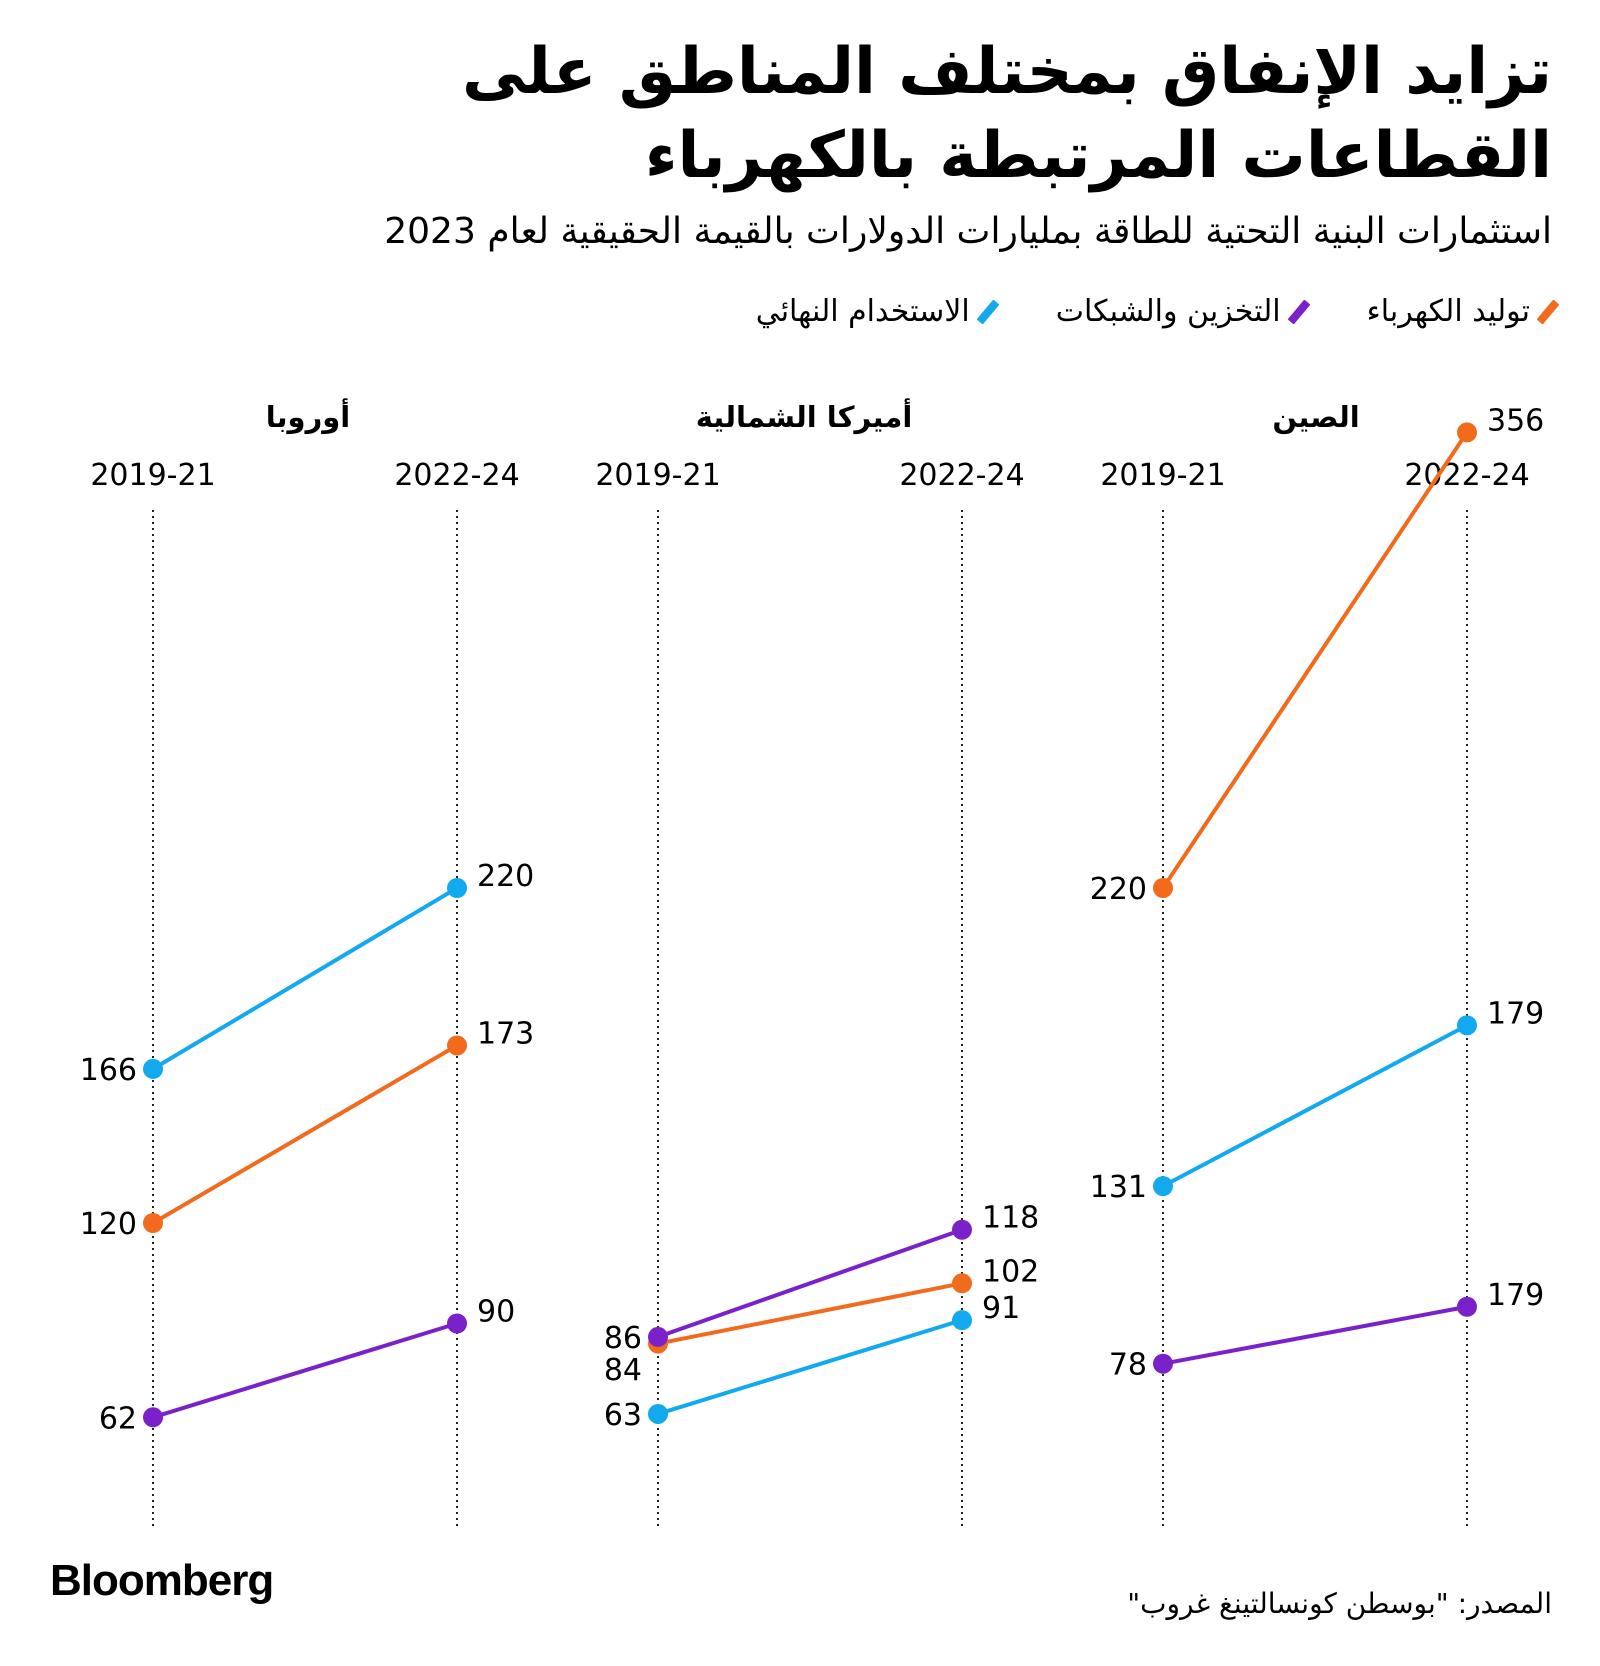 The width and height of the screenshot is (1600, 1666). What do you see at coordinates (1163, 1363) in the screenshot?
I see `point-china-storage-start` at bounding box center [1163, 1363].